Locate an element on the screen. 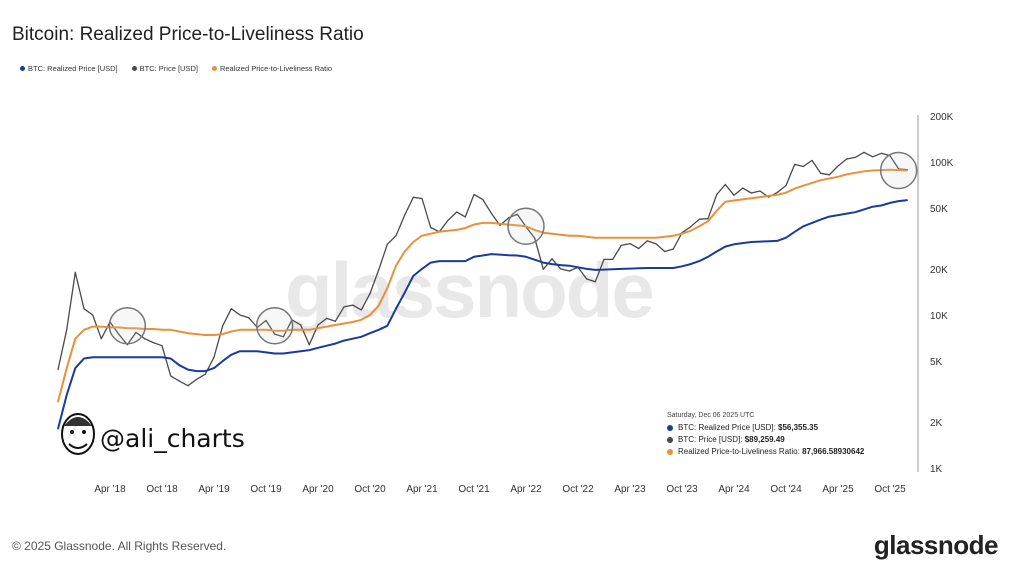 The width and height of the screenshot is (1024, 576). x-tick-label: Apr '22 is located at coordinates (526, 489).